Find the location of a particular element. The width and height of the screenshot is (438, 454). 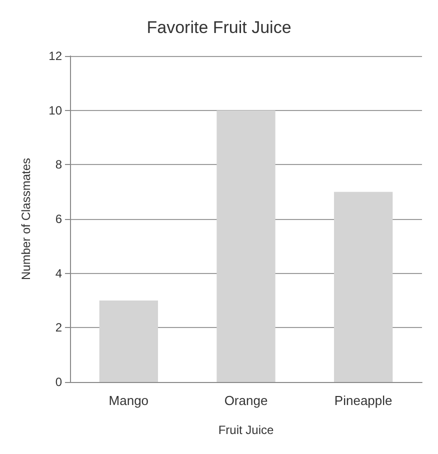

x-tick-label: Mango is located at coordinates (128, 400).